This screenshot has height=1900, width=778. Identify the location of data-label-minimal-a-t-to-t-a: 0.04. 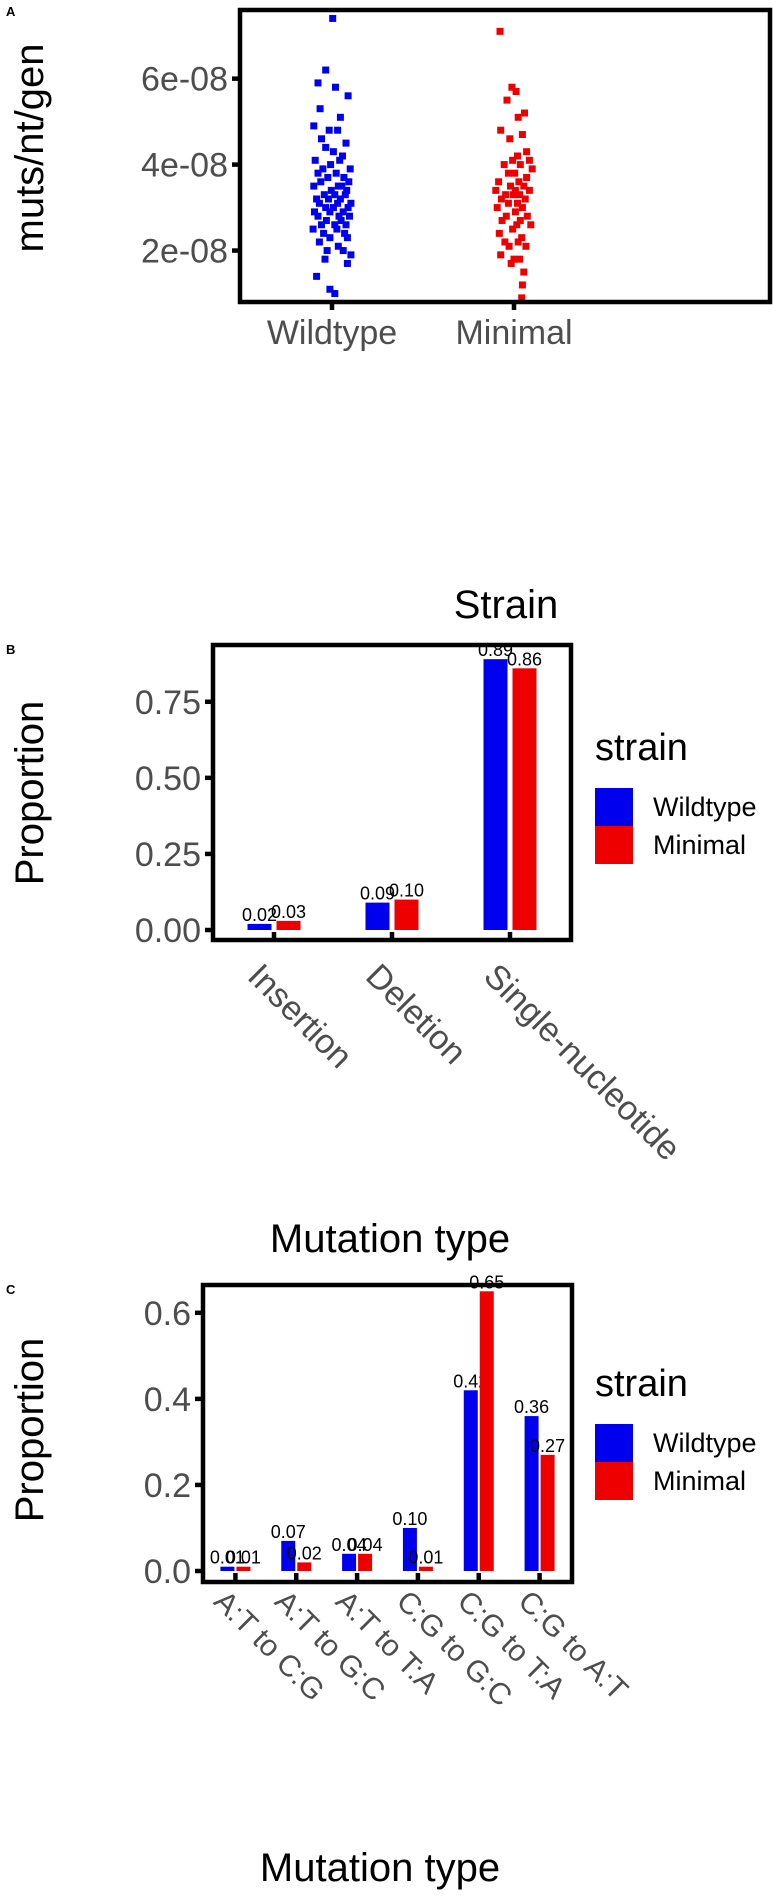
(365, 1545).